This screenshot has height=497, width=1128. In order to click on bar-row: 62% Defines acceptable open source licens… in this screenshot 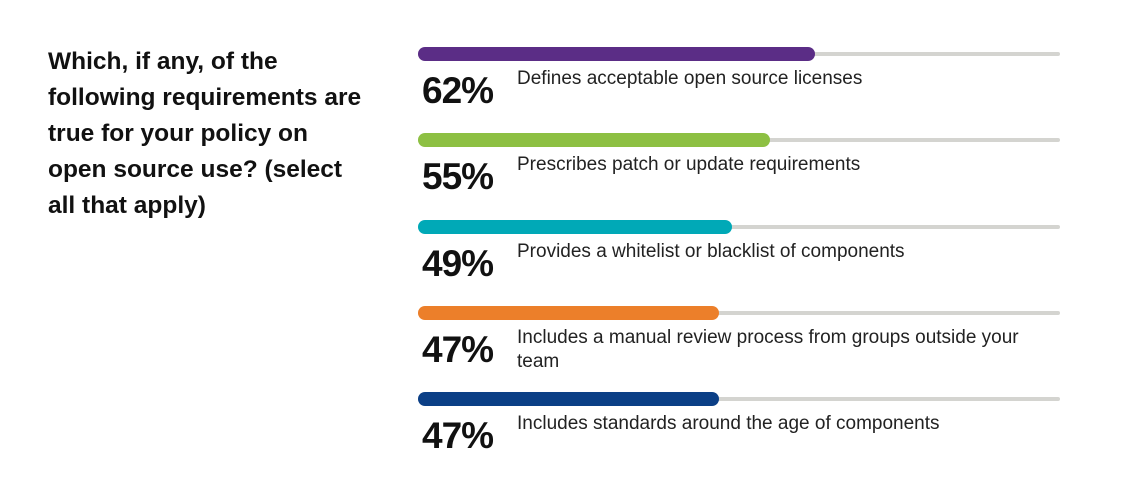, I will do `click(739, 80)`.